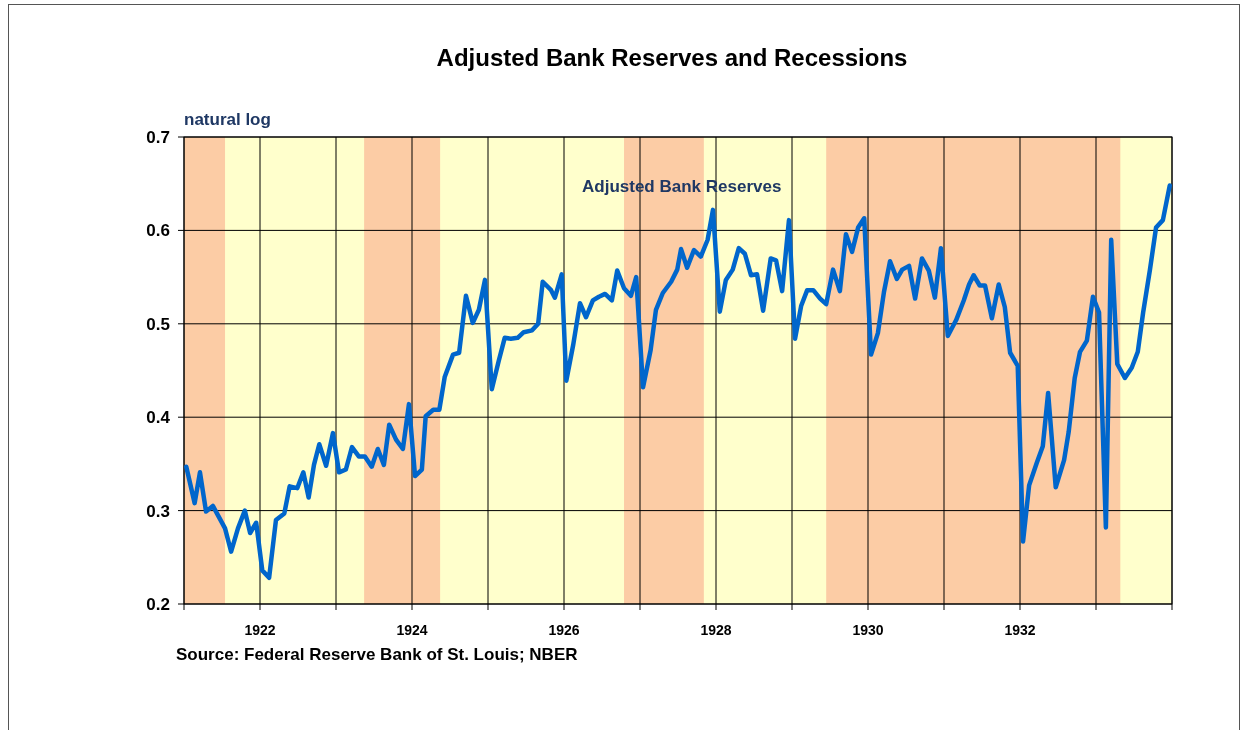 This screenshot has width=1248, height=730. What do you see at coordinates (260, 630) in the screenshot?
I see `x-tick-label: 1922` at bounding box center [260, 630].